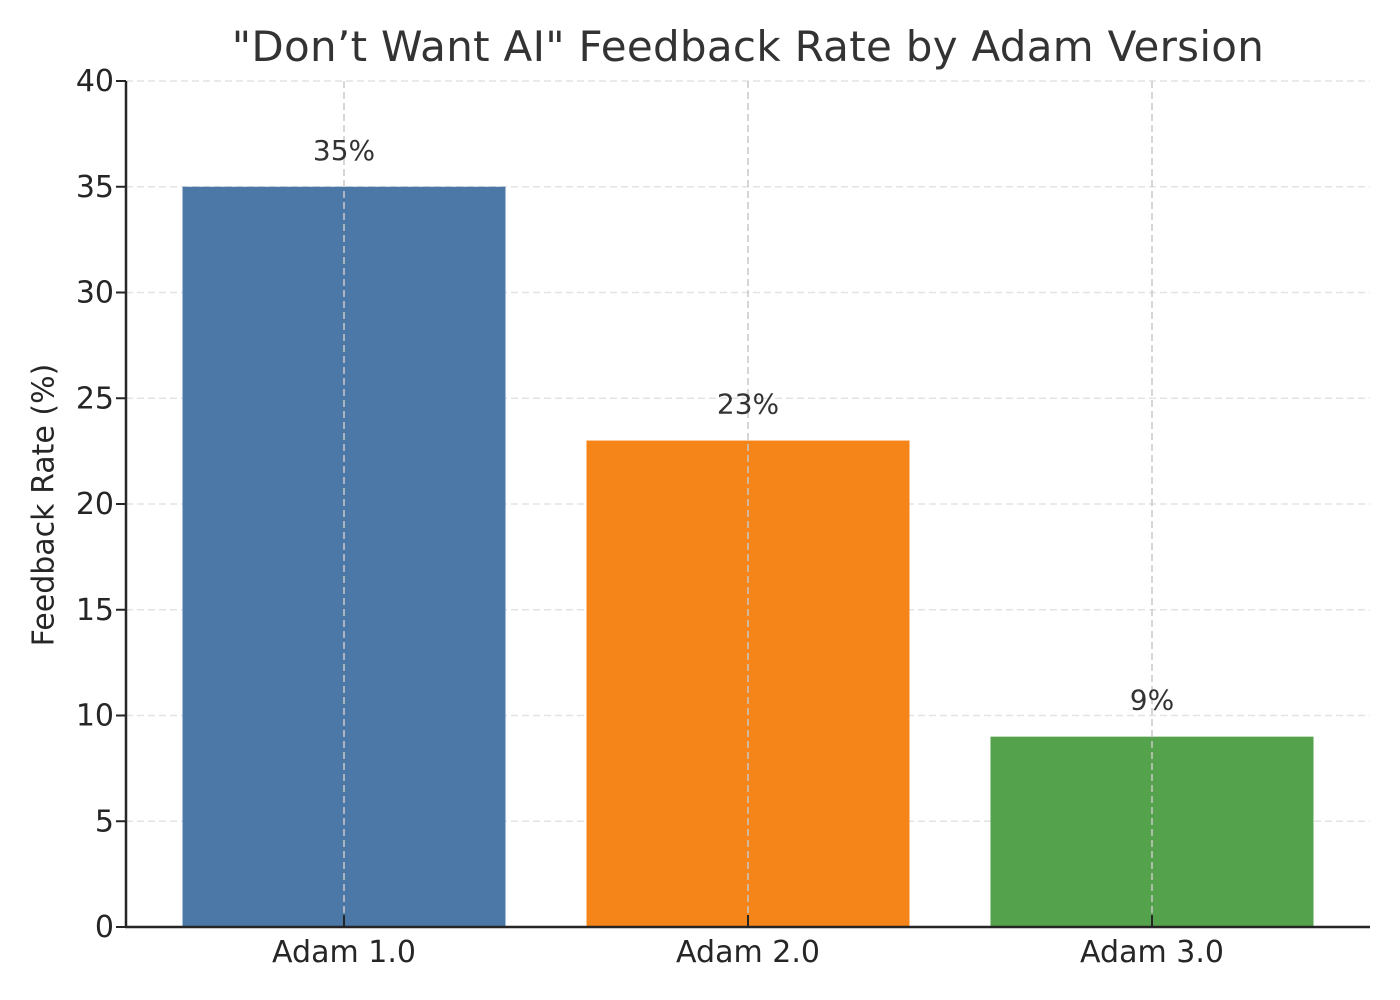  What do you see at coordinates (95, 81) in the screenshot?
I see `y-tick-label: 40` at bounding box center [95, 81].